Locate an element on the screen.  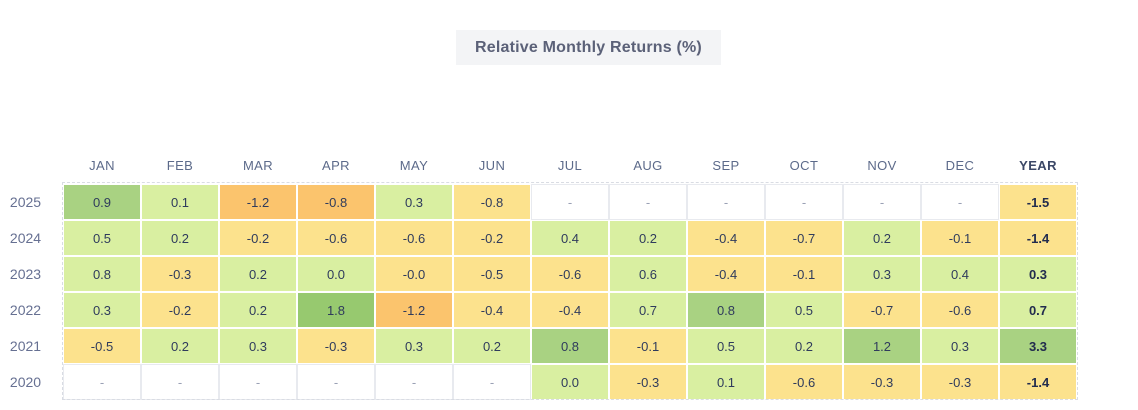
column-header-jun: JUN is located at coordinates (492, 165).